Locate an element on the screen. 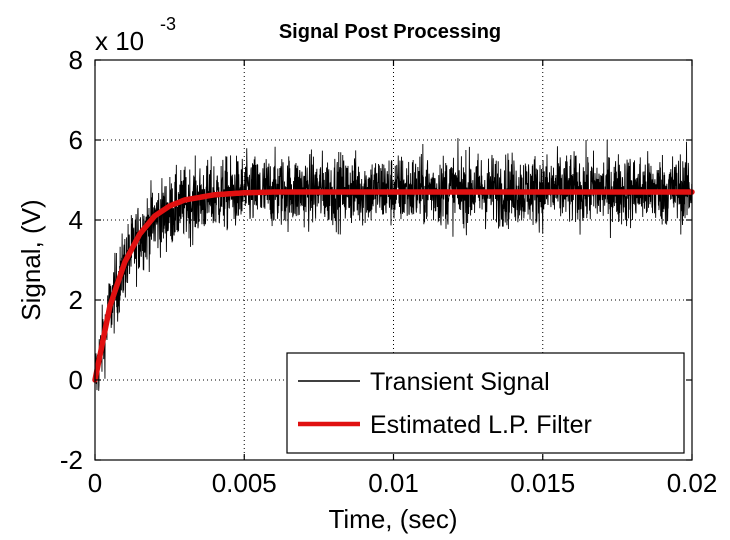 Image resolution: width=730 pixels, height=540 pixels. y-tick-label: 6 is located at coordinates (76, 140).